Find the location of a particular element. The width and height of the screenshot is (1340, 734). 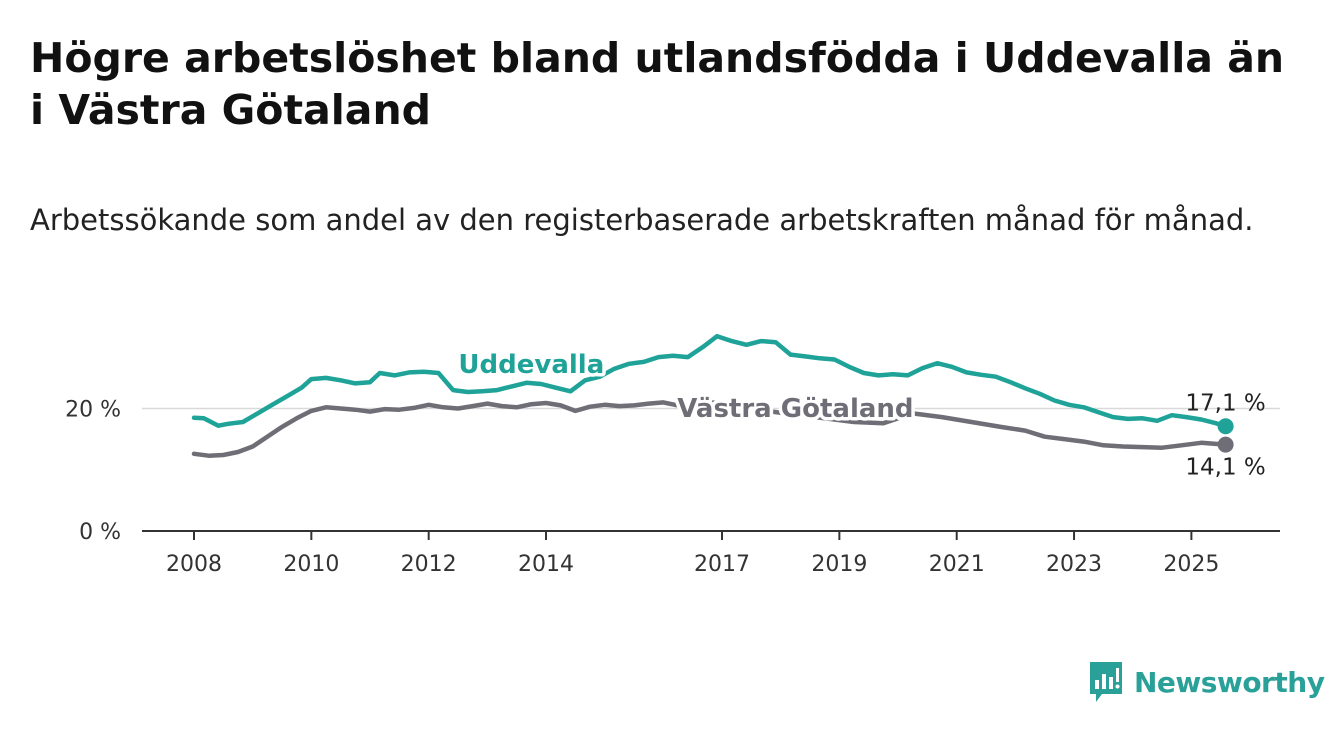

x-tick-label: 2021 is located at coordinates (957, 564).